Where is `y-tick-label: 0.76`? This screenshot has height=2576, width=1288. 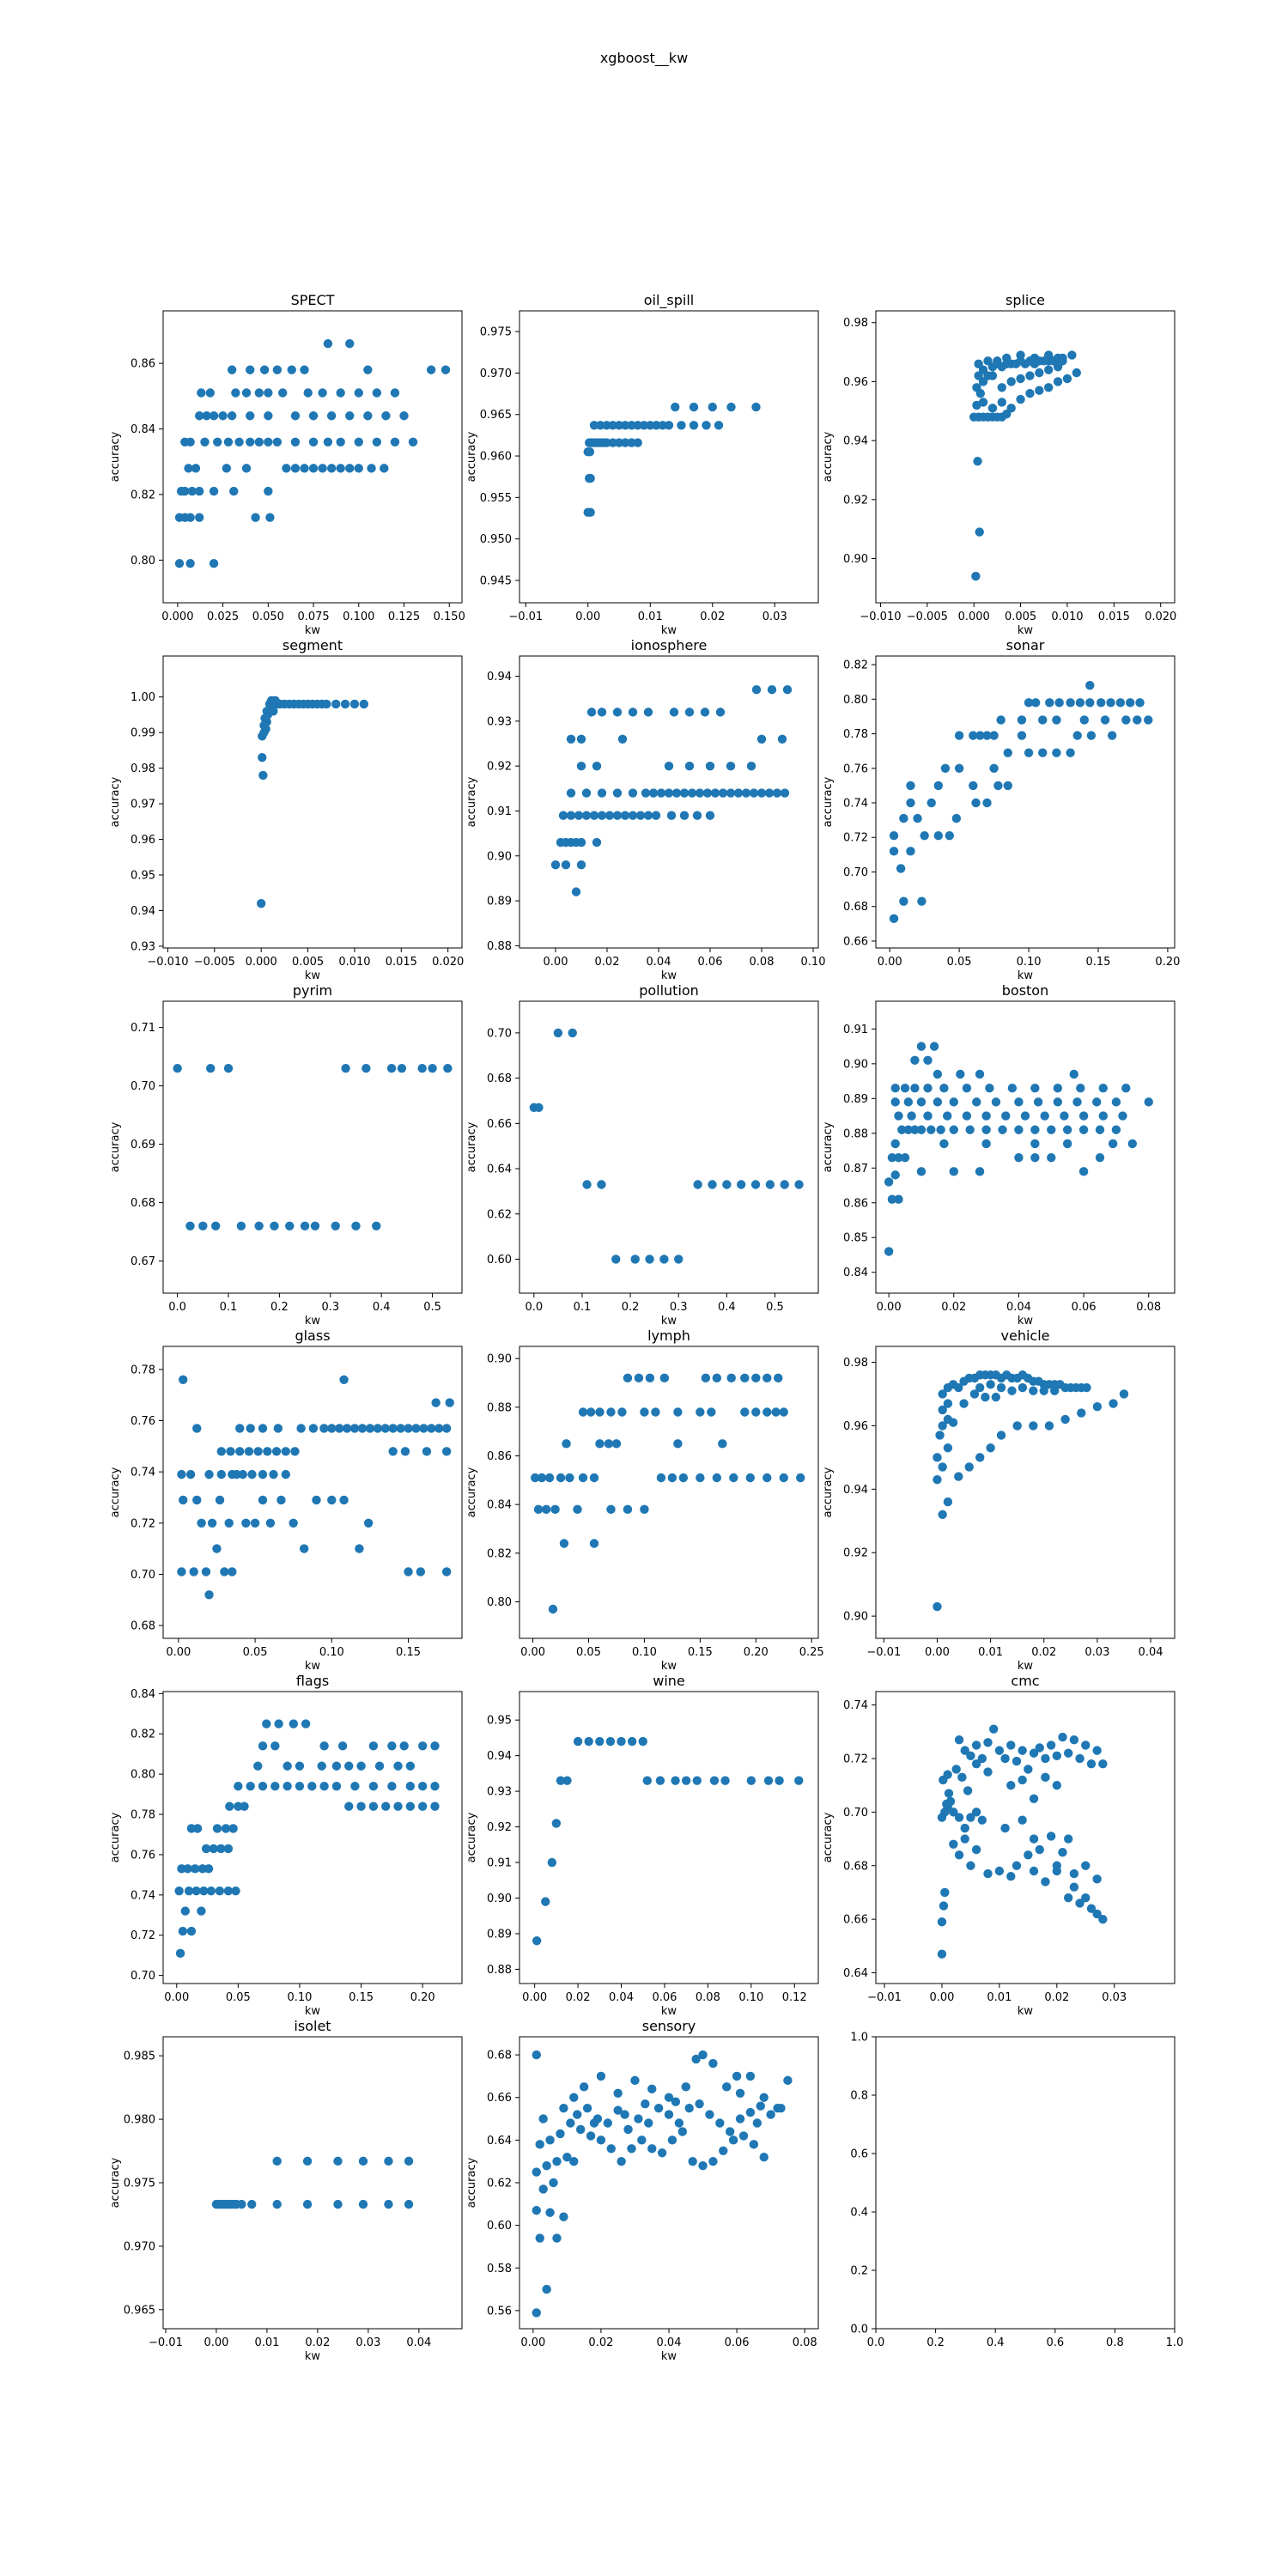 y-tick-label: 0.76 is located at coordinates (856, 768).